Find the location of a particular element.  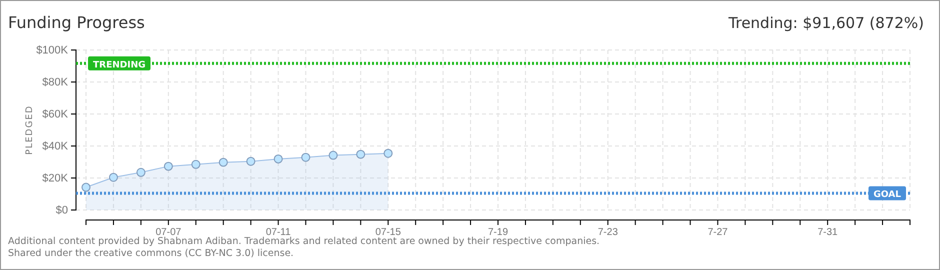

y-tick-label: $0 is located at coordinates (62, 210).